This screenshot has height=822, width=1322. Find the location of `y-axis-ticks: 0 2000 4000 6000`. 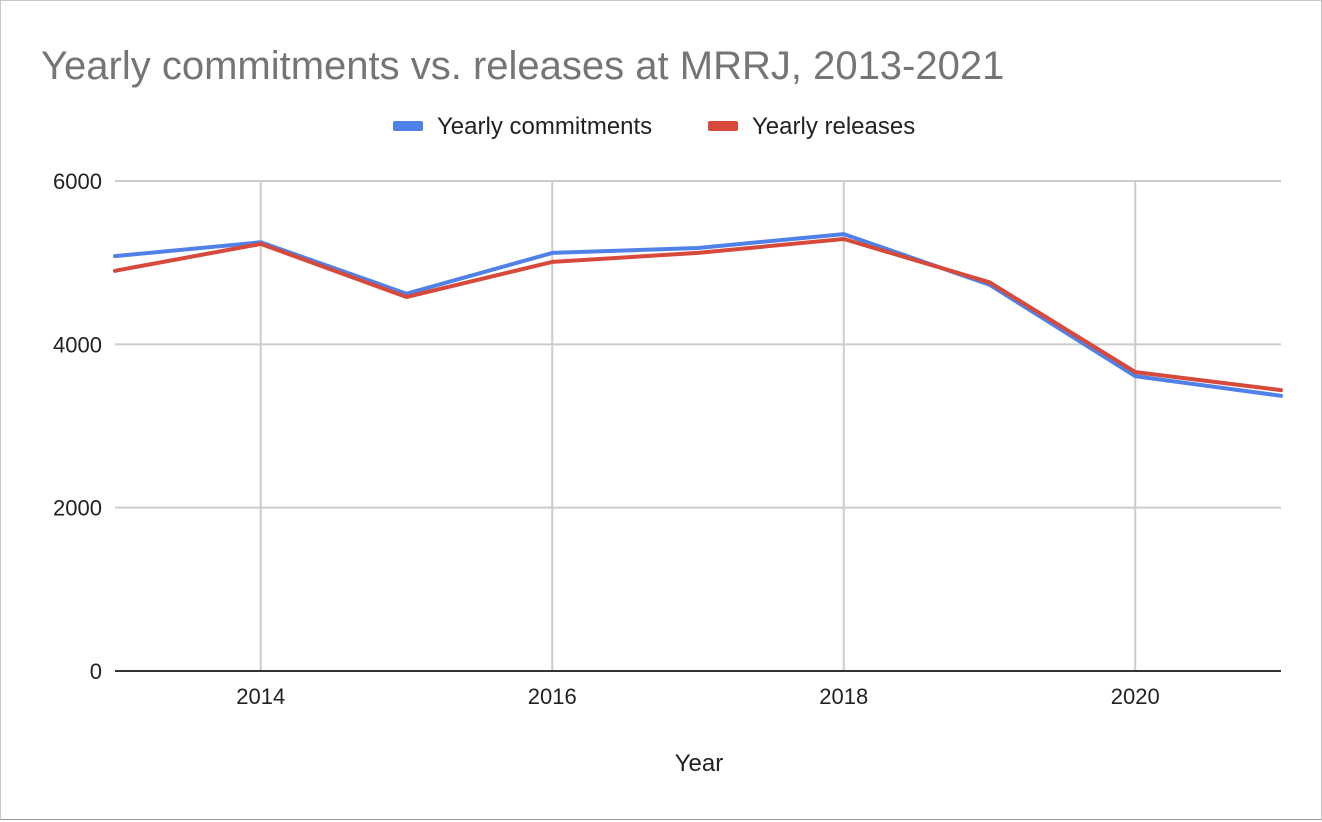

y-axis-ticks: 0 2000 4000 6000 is located at coordinates (77, 426).